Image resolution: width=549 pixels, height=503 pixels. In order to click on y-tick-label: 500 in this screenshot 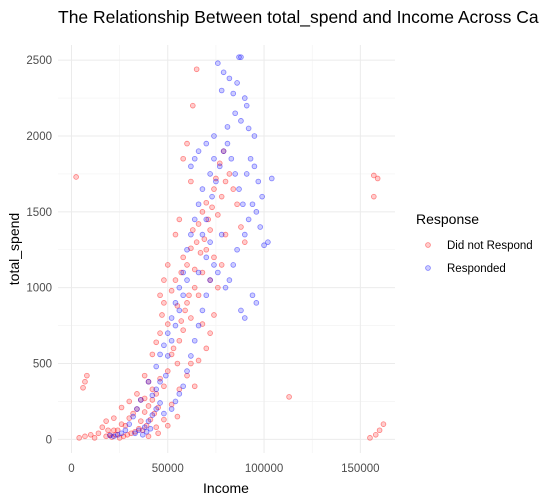, I will do `click(42, 365)`.